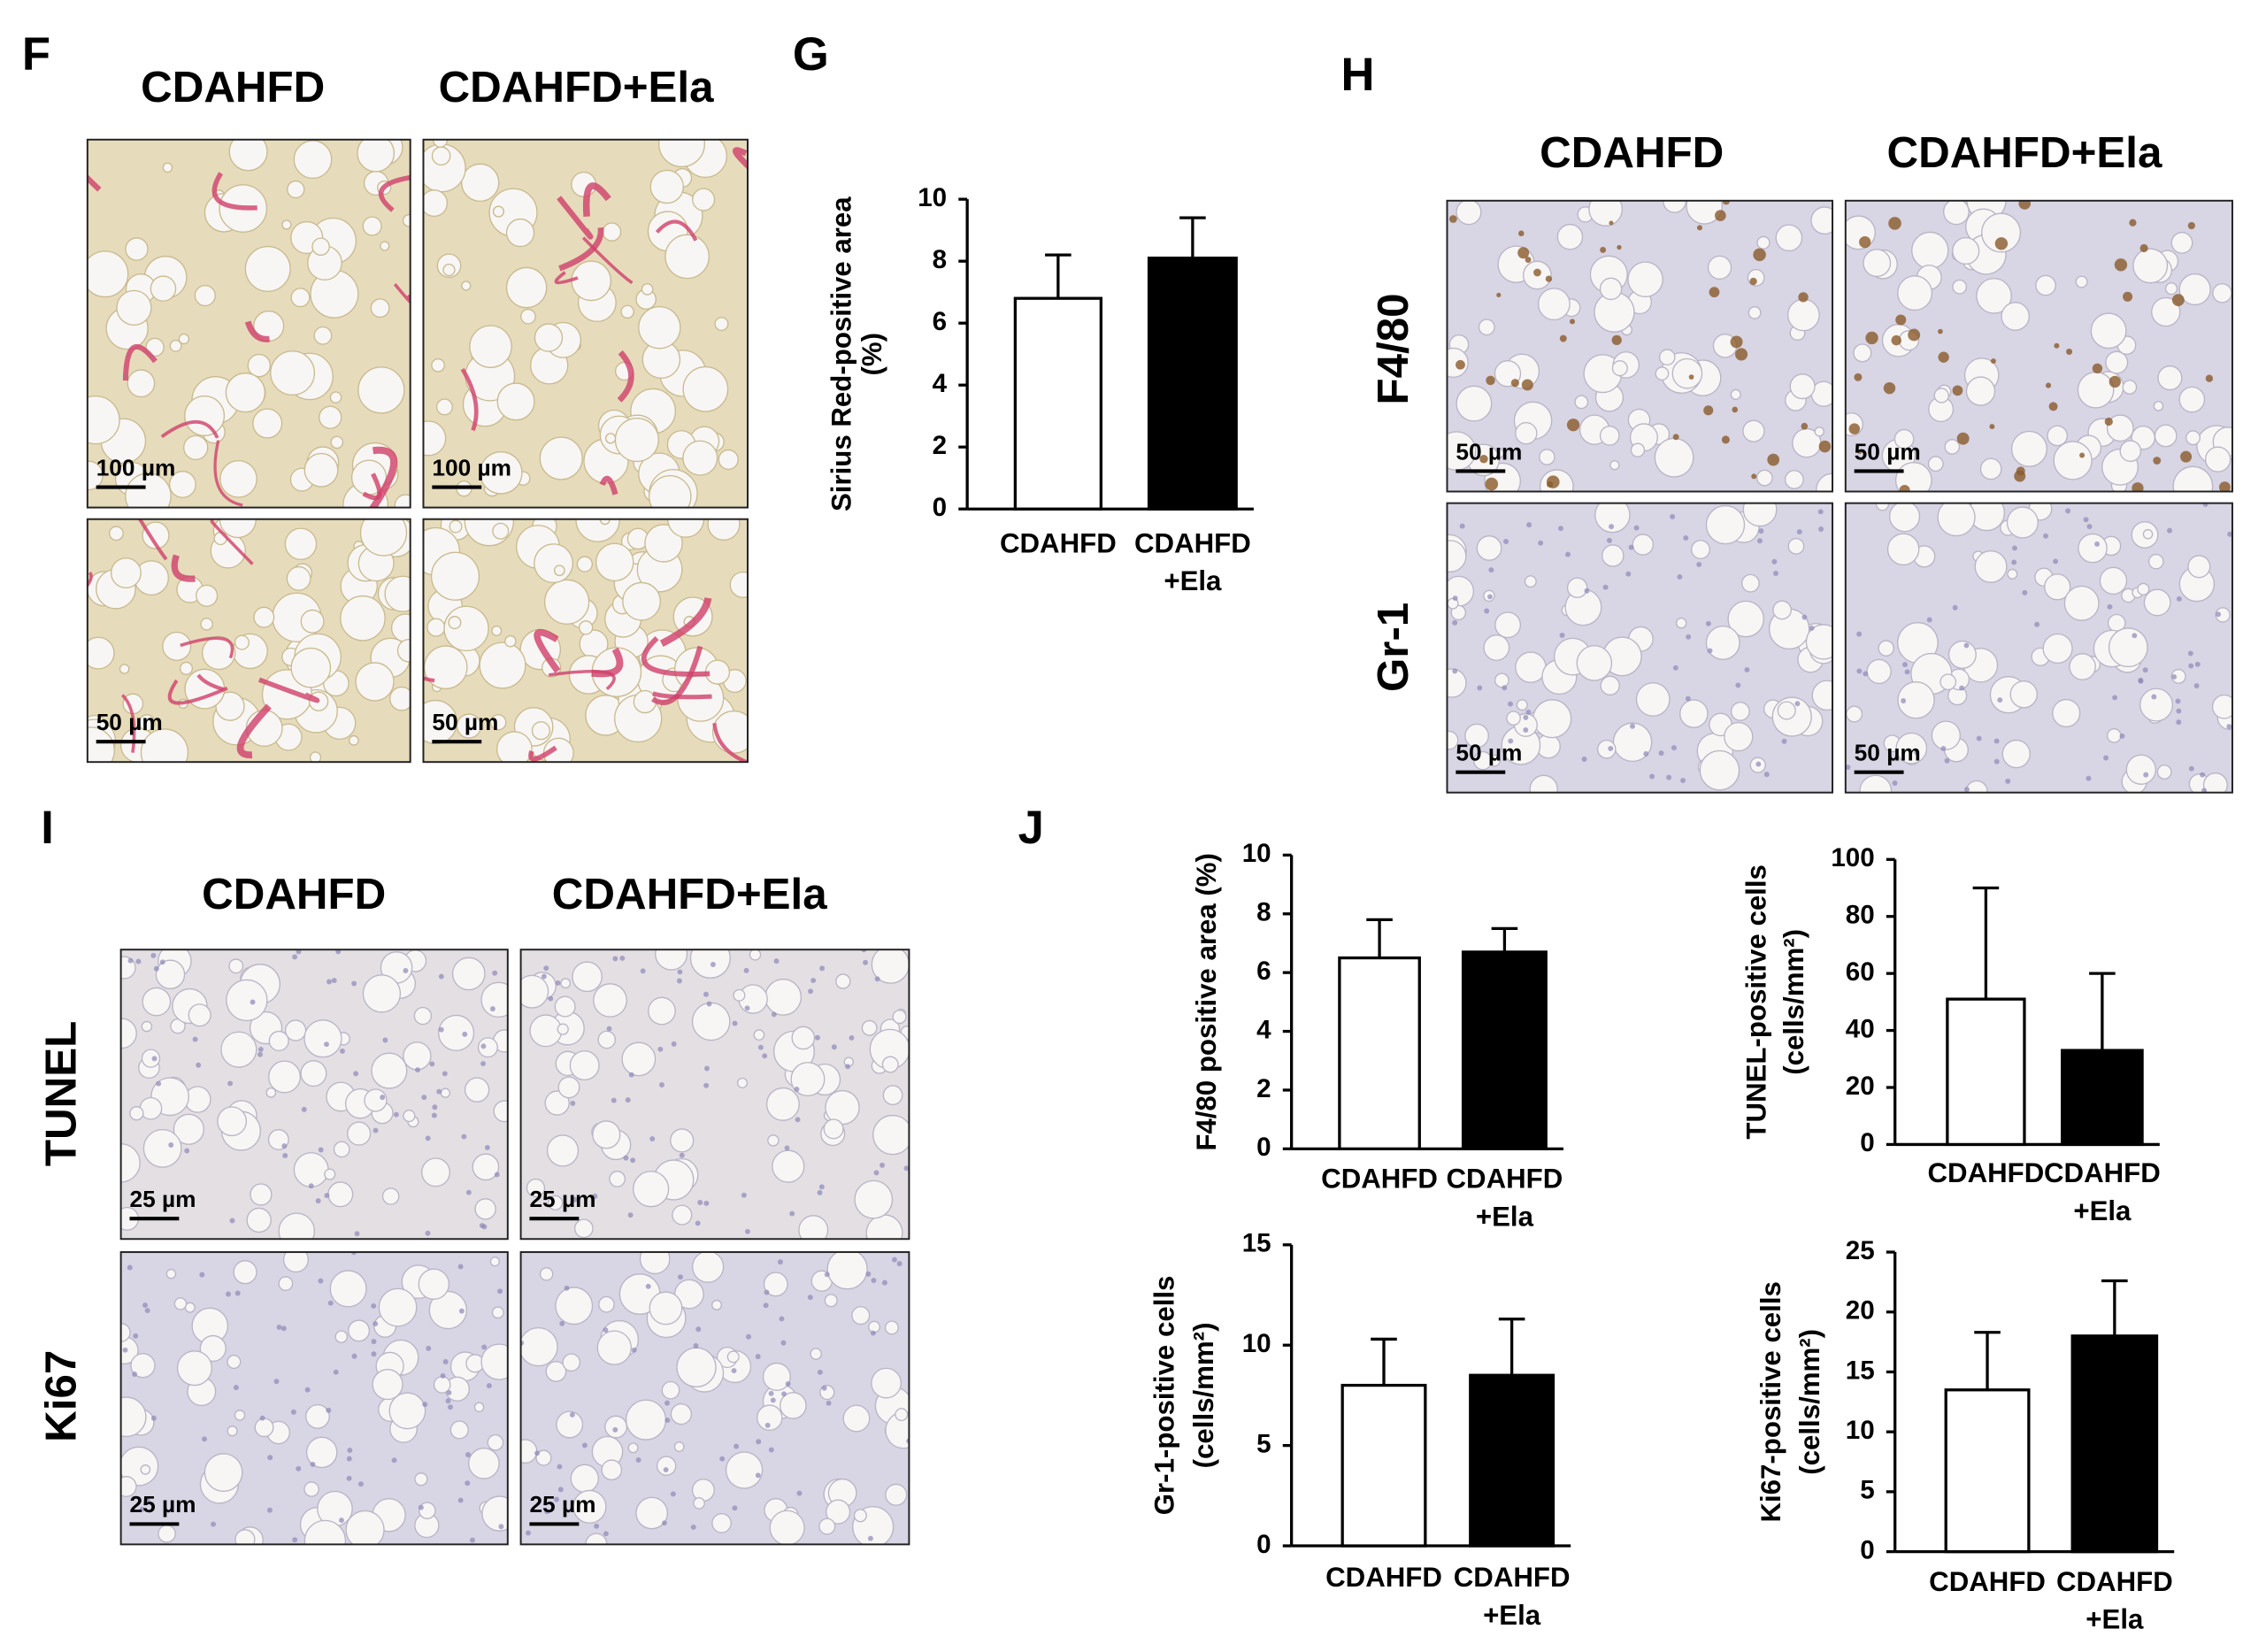 The height and width of the screenshot is (1652, 2266). What do you see at coordinates (472, 467) in the screenshot?
I see `scale-bar-label: 100 µm` at bounding box center [472, 467].